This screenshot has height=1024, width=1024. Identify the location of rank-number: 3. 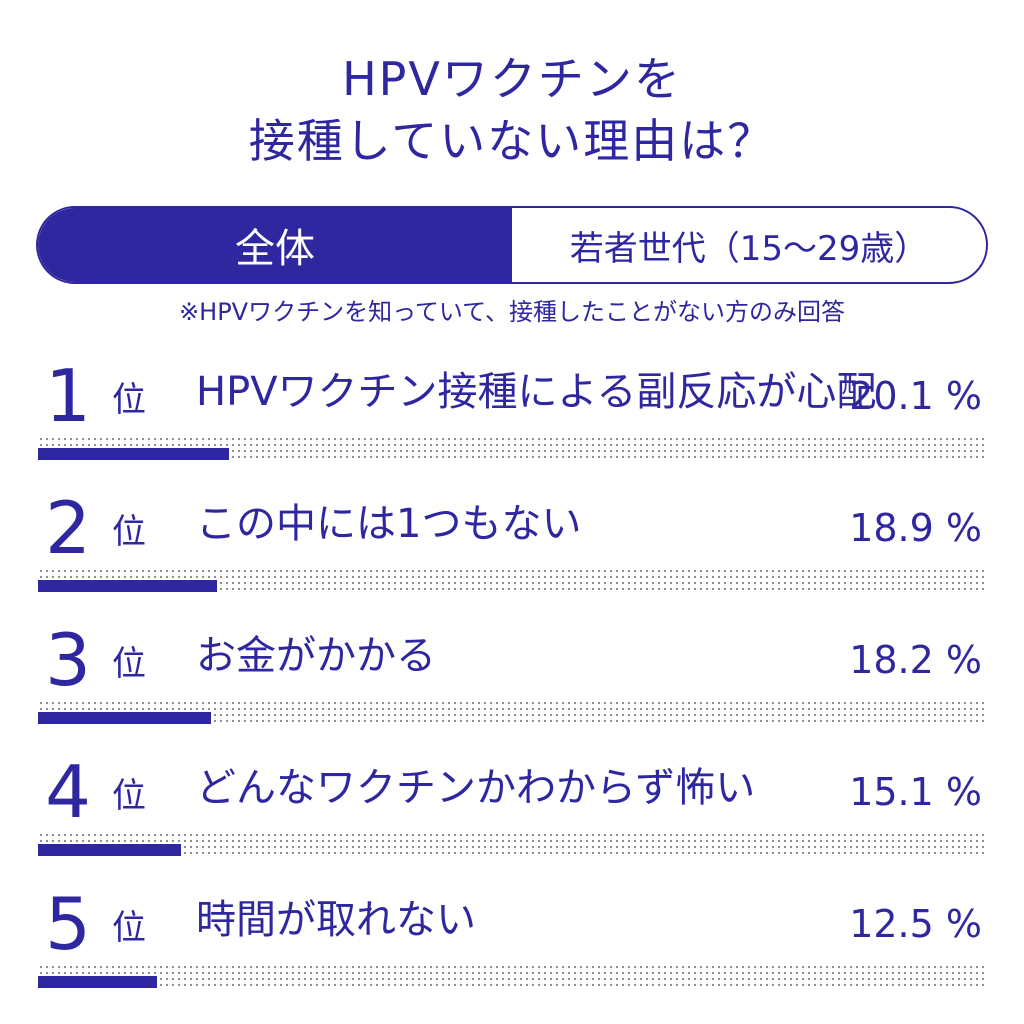
(68, 660).